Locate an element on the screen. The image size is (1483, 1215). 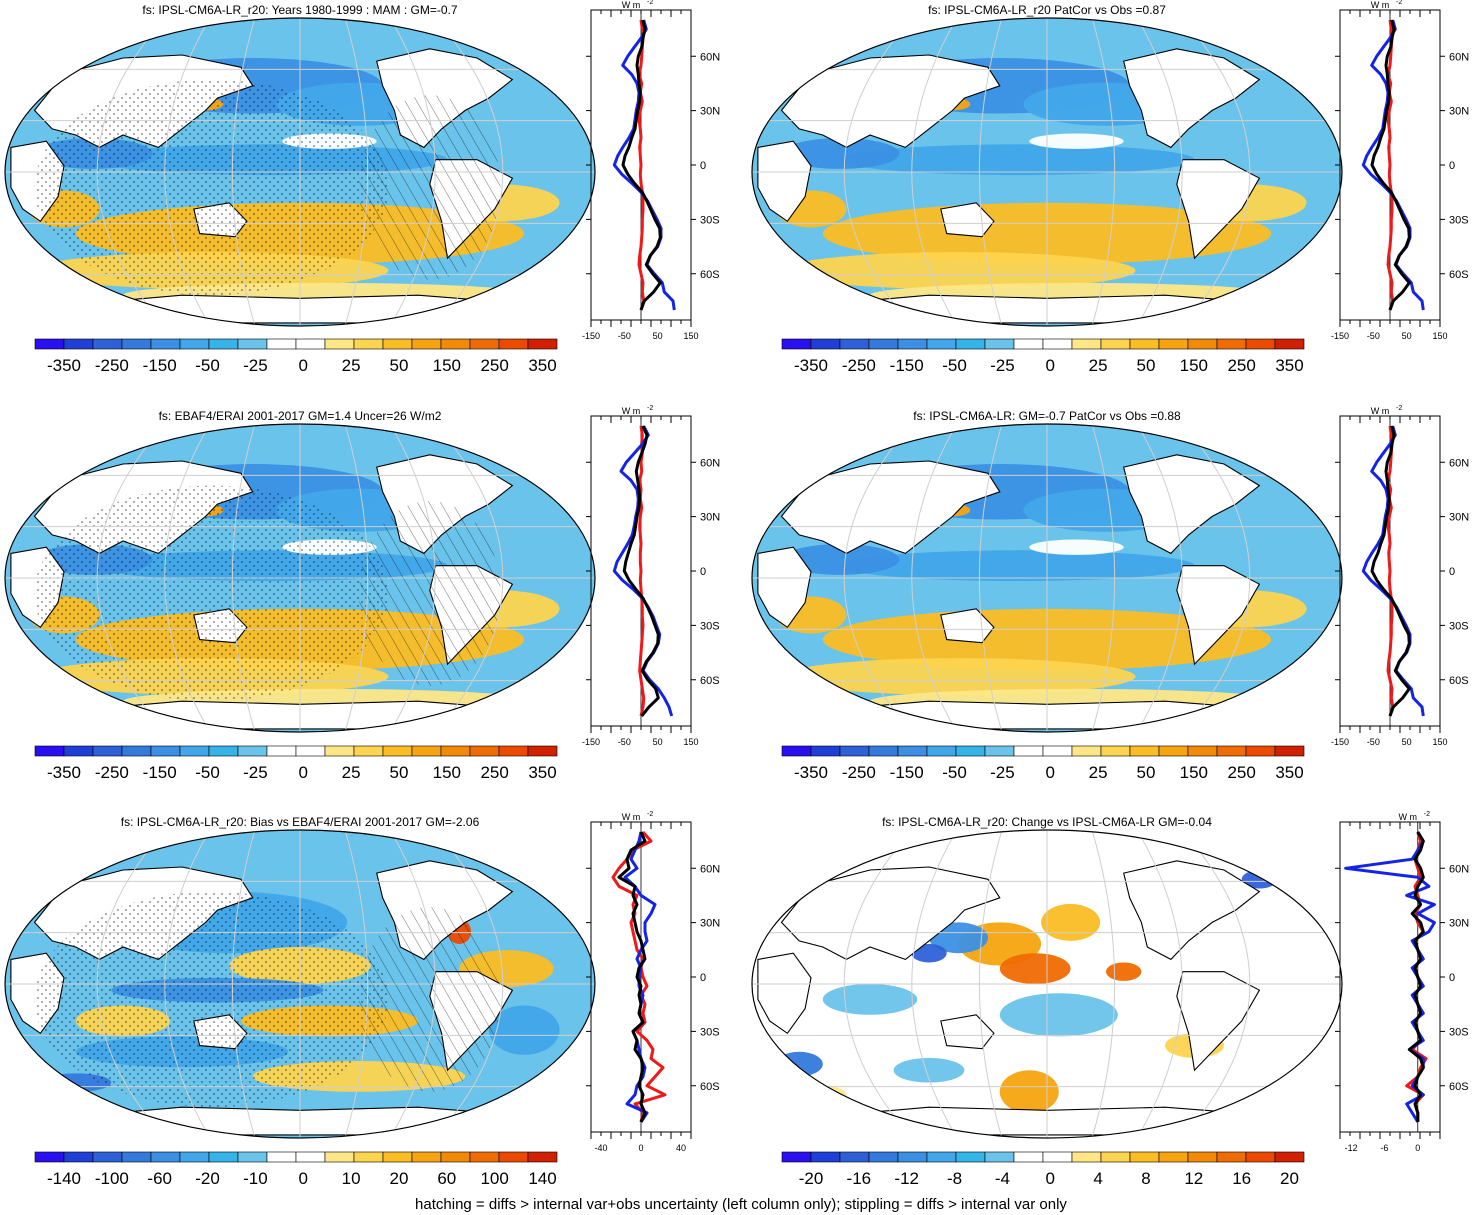
x-tick-label: 150 is located at coordinates (1439, 336).